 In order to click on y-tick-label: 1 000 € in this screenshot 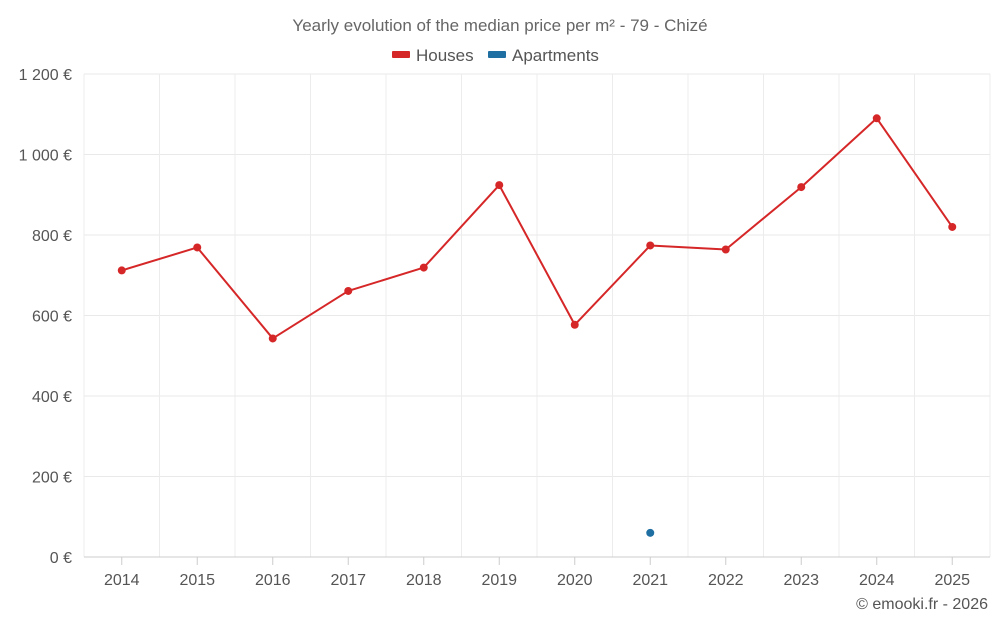, I will do `click(45, 156)`.